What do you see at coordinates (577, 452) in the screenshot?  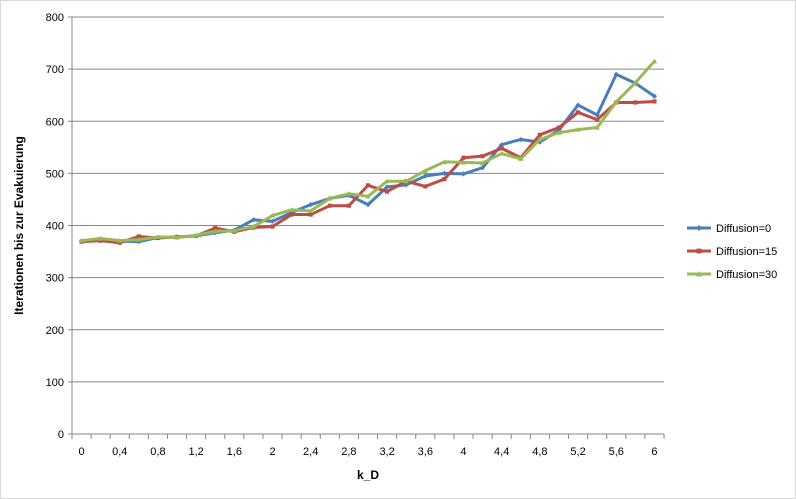 I see `x-tick-label: 5,2` at bounding box center [577, 452].